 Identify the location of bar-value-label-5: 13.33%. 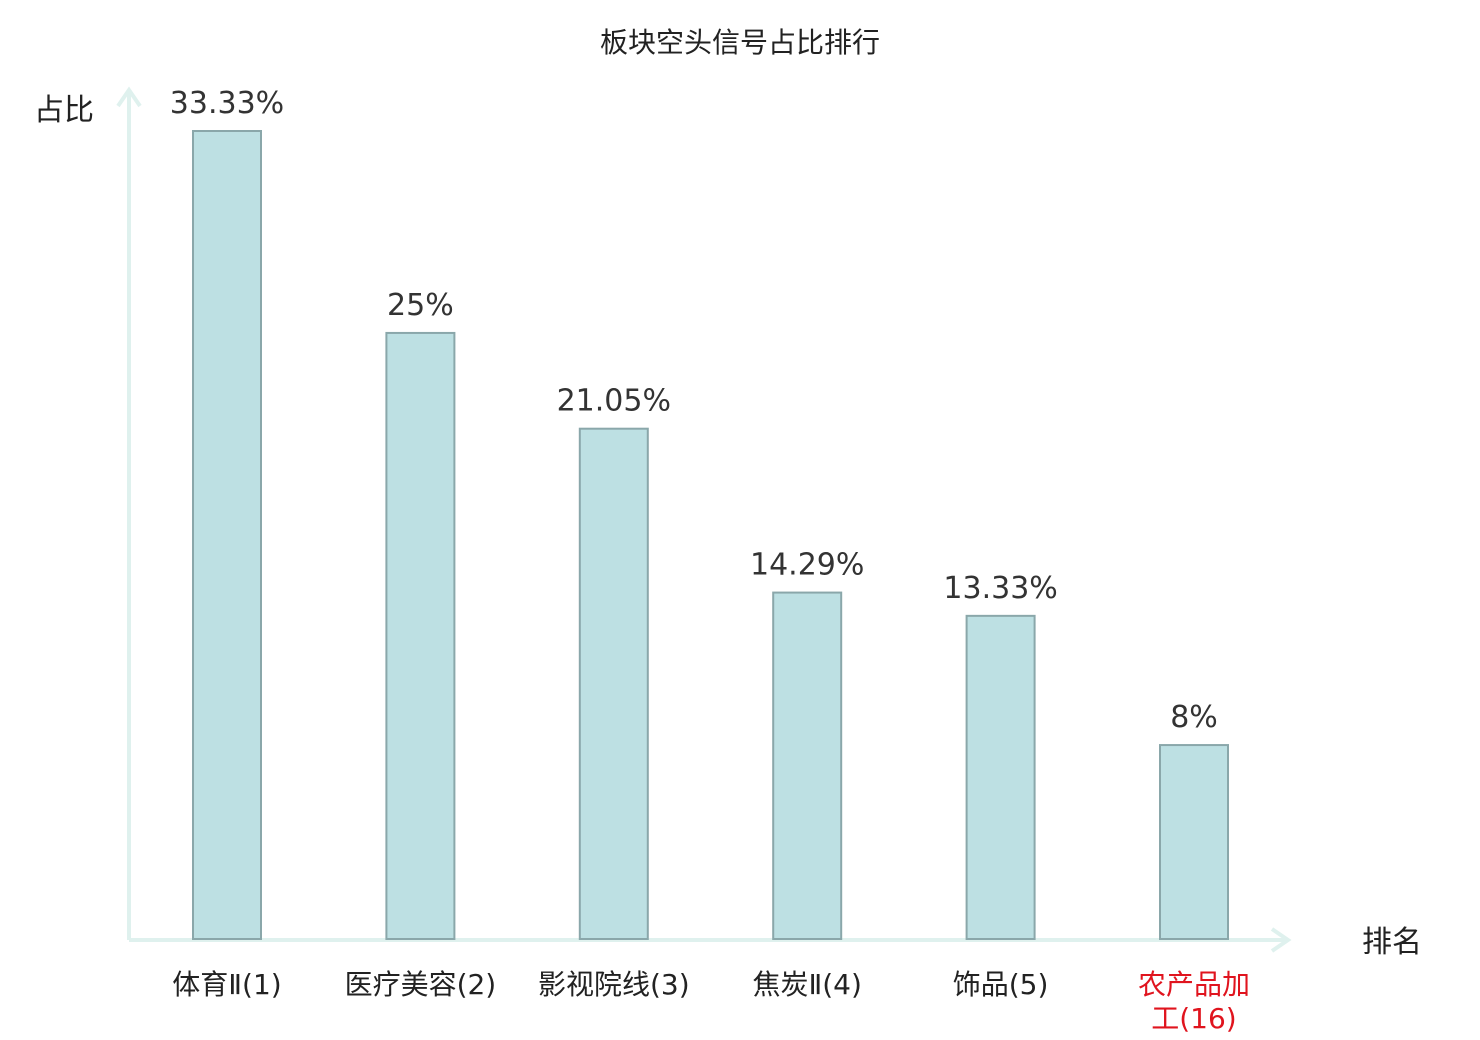
(1000, 588).